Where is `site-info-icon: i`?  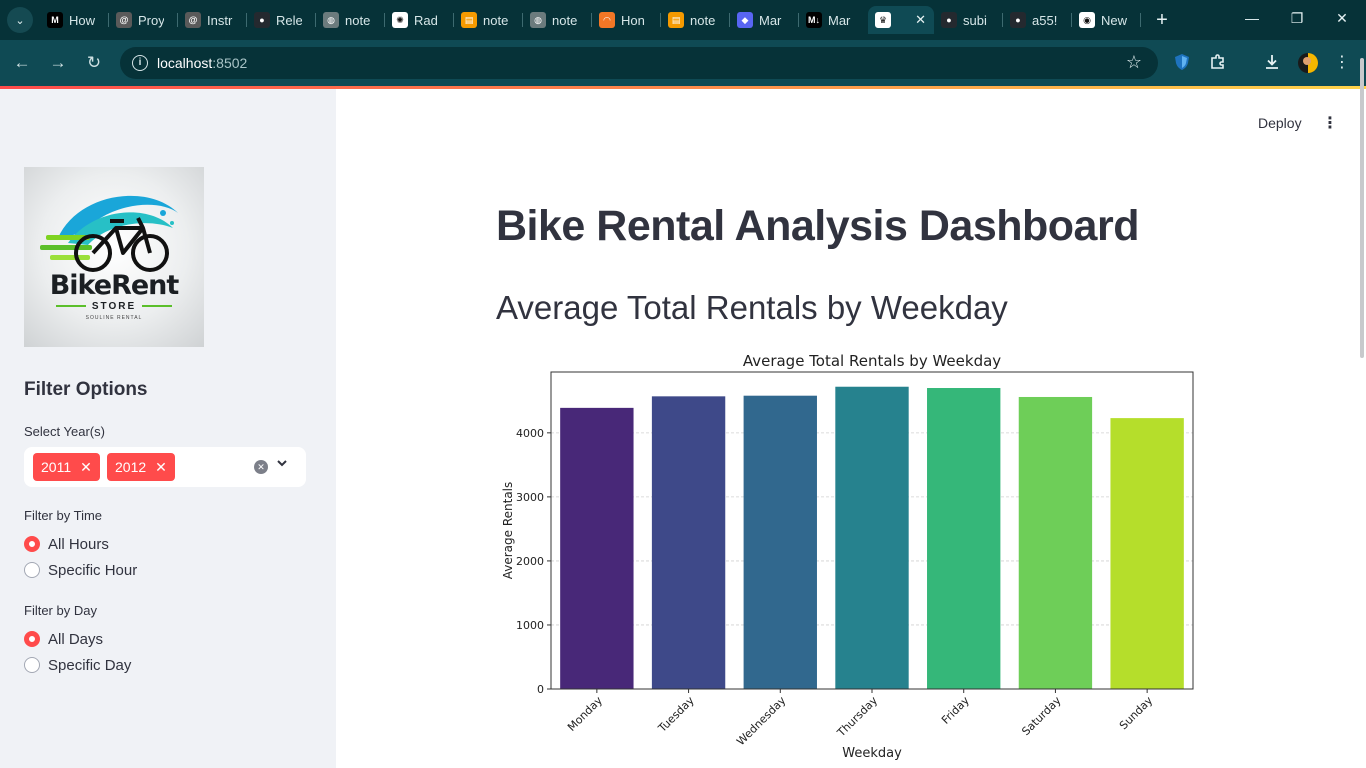 site-info-icon: i is located at coordinates (140, 63).